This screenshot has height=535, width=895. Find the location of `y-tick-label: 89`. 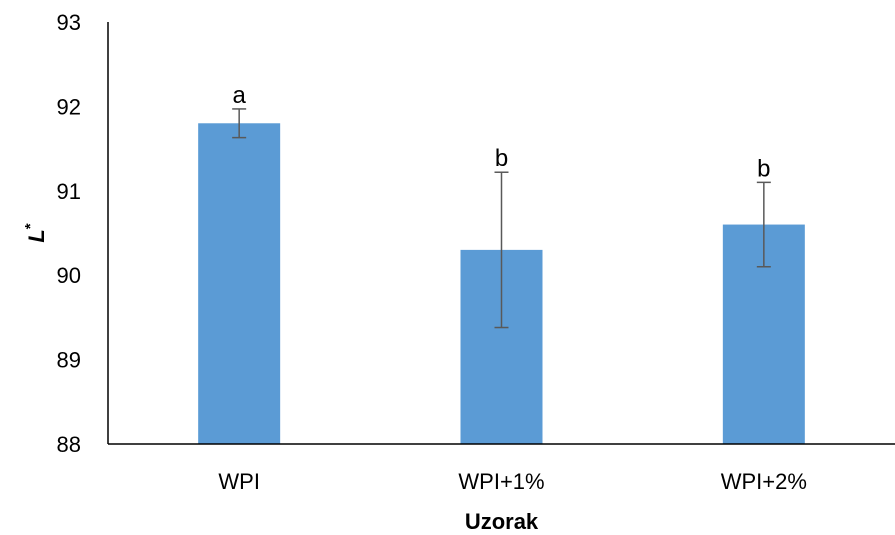

y-tick-label: 89 is located at coordinates (69, 360).